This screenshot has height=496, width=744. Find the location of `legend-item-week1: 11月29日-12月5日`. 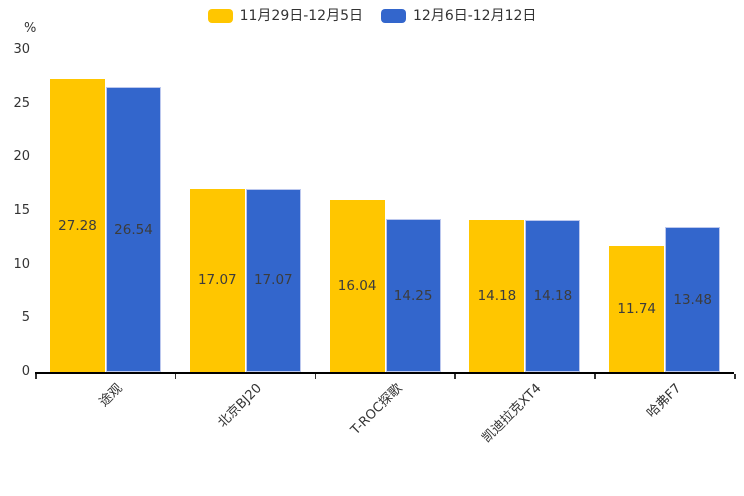

legend-item-week1: 11月29日-12月5日 is located at coordinates (285, 16).